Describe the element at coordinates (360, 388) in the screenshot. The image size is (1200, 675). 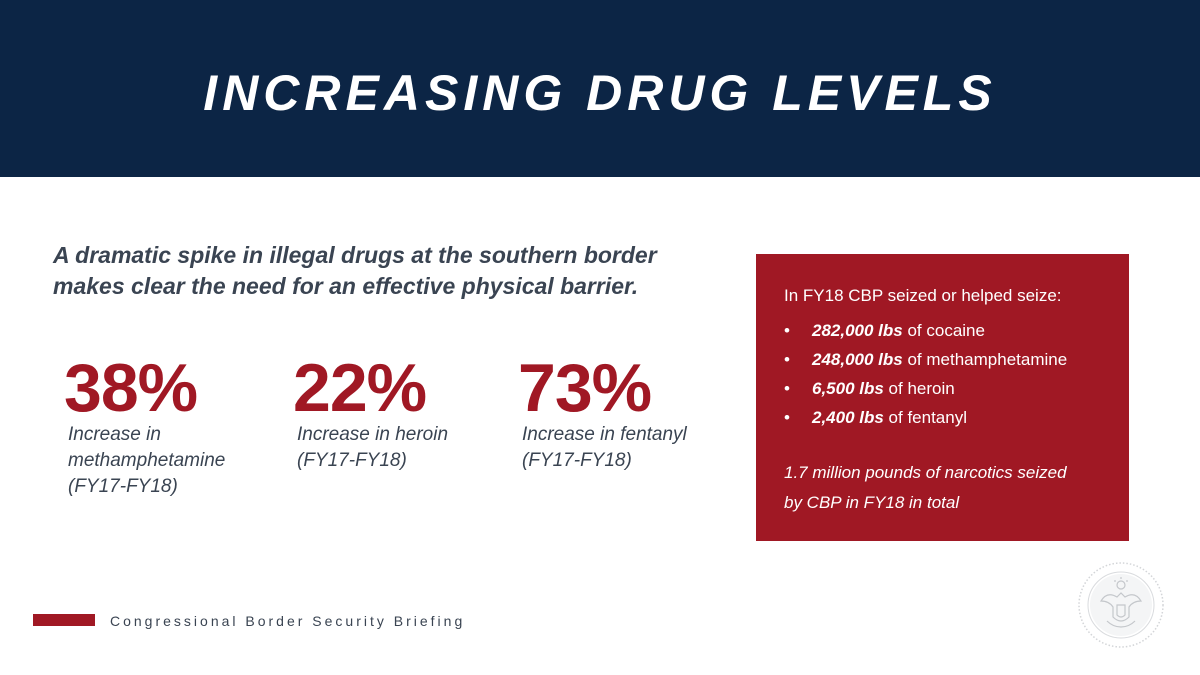
I see `stat-value: 22%` at that location.